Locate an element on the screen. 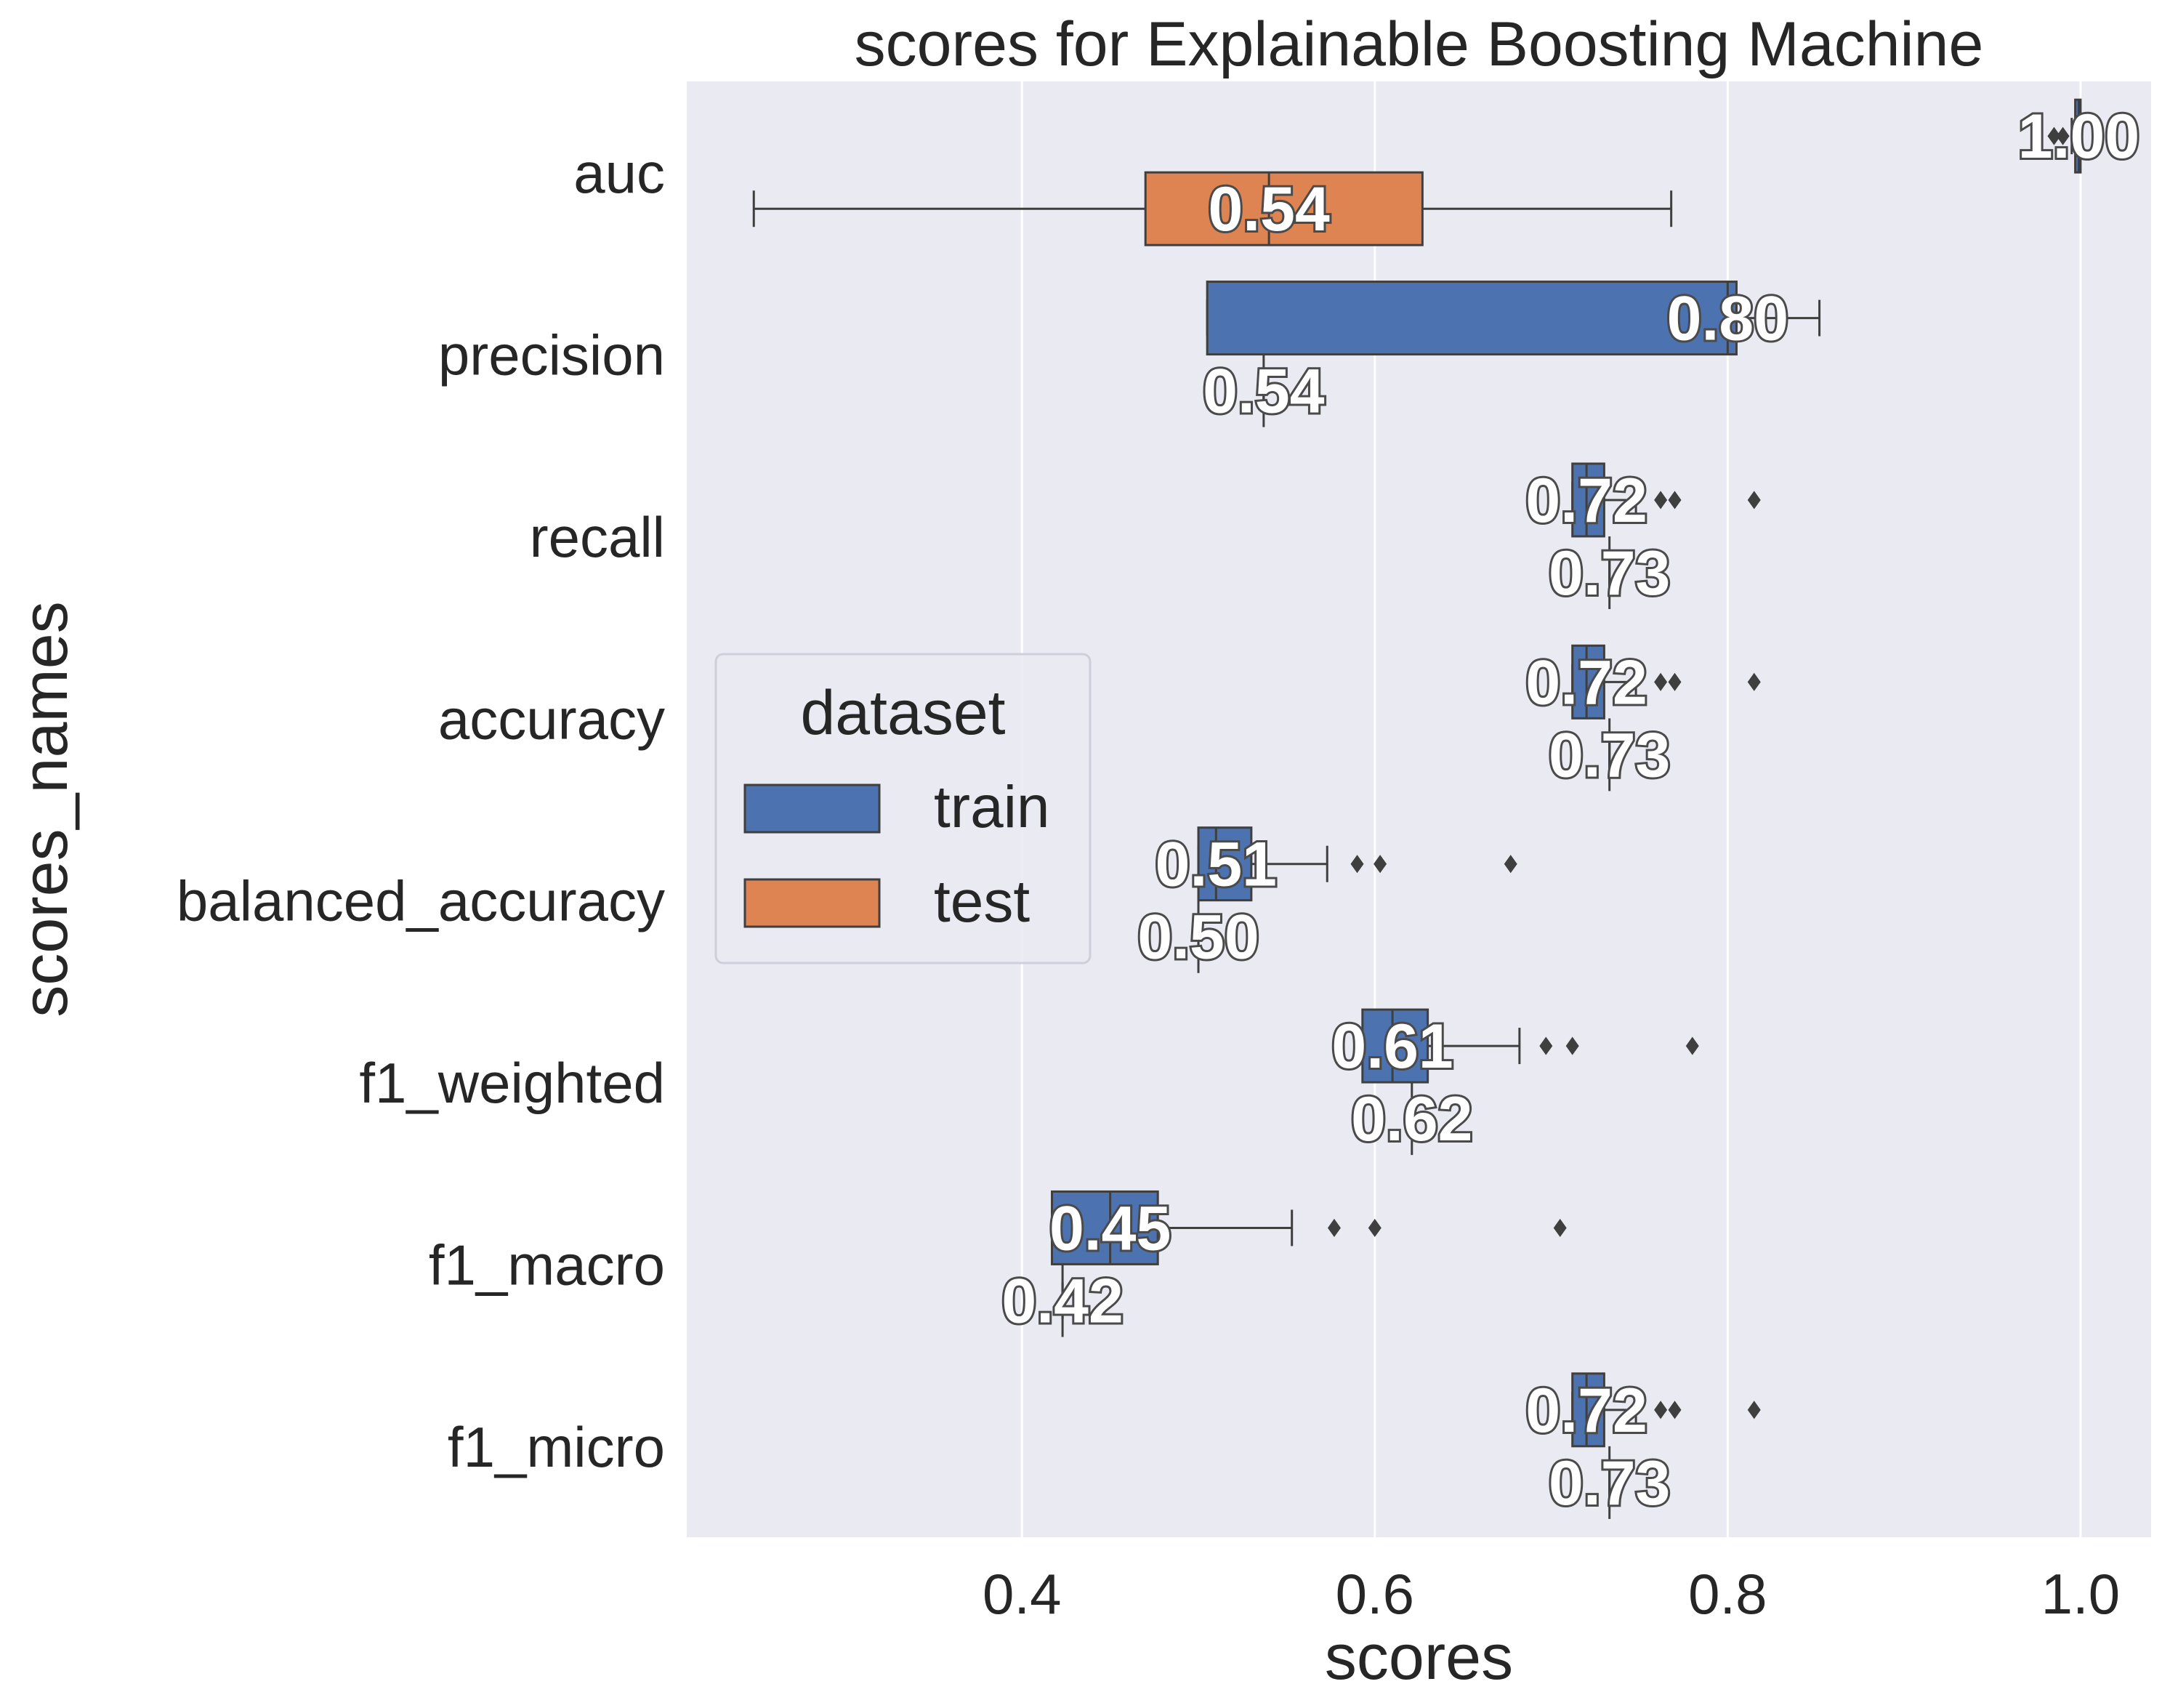 The height and width of the screenshot is (1708, 2162). legend-title: dataset is located at coordinates (902, 713).